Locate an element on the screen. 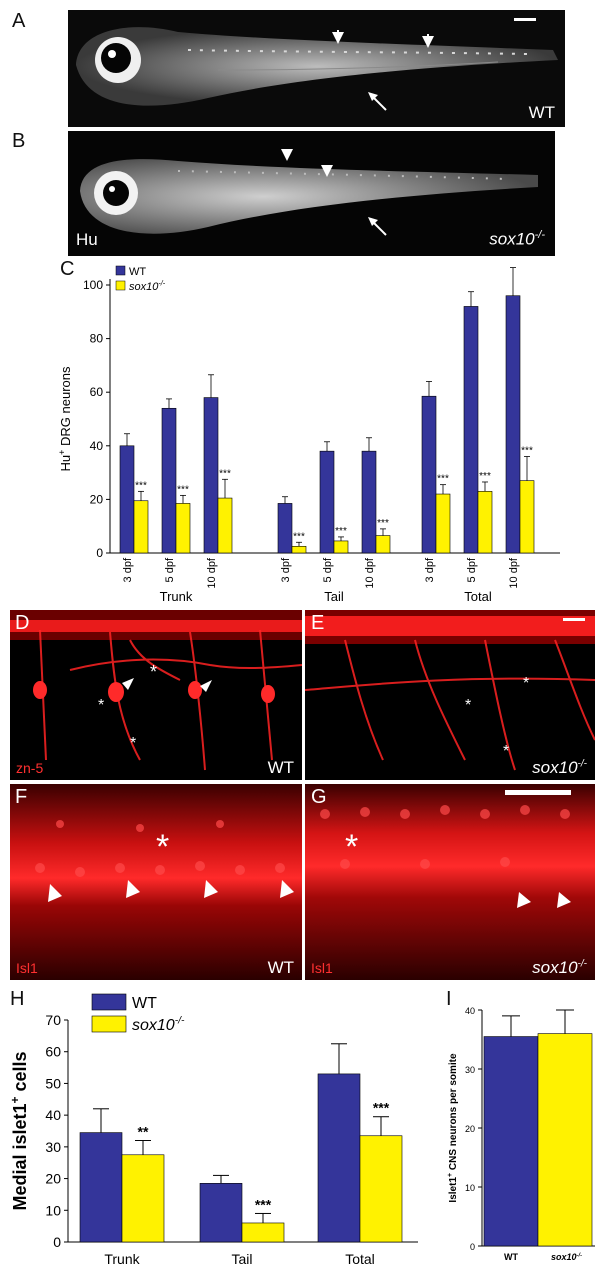  panel-e-micrograph: * * * sox10-/- E is located at coordinates (450, 695).